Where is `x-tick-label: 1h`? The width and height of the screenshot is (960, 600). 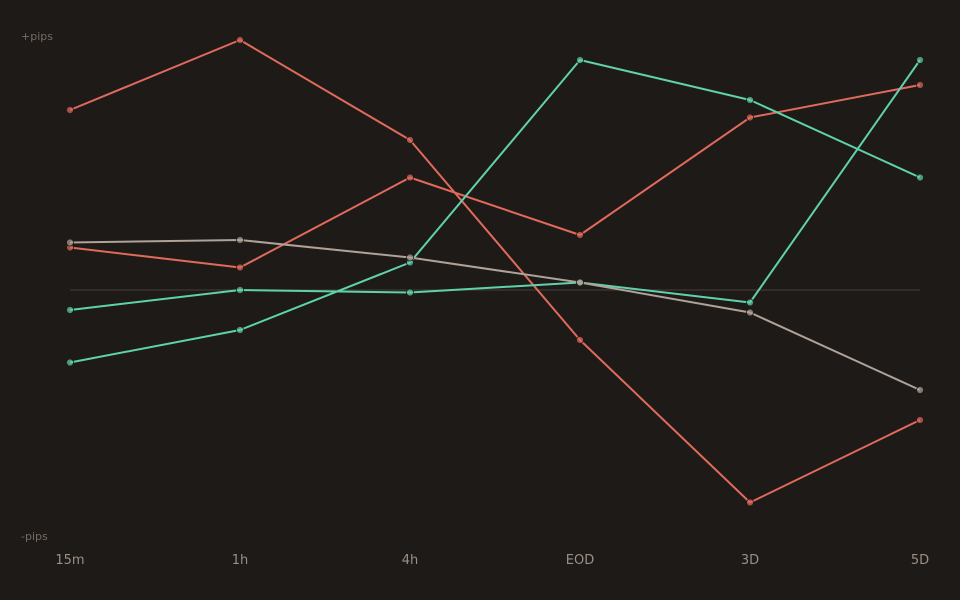 x-tick-label: 1h is located at coordinates (240, 560).